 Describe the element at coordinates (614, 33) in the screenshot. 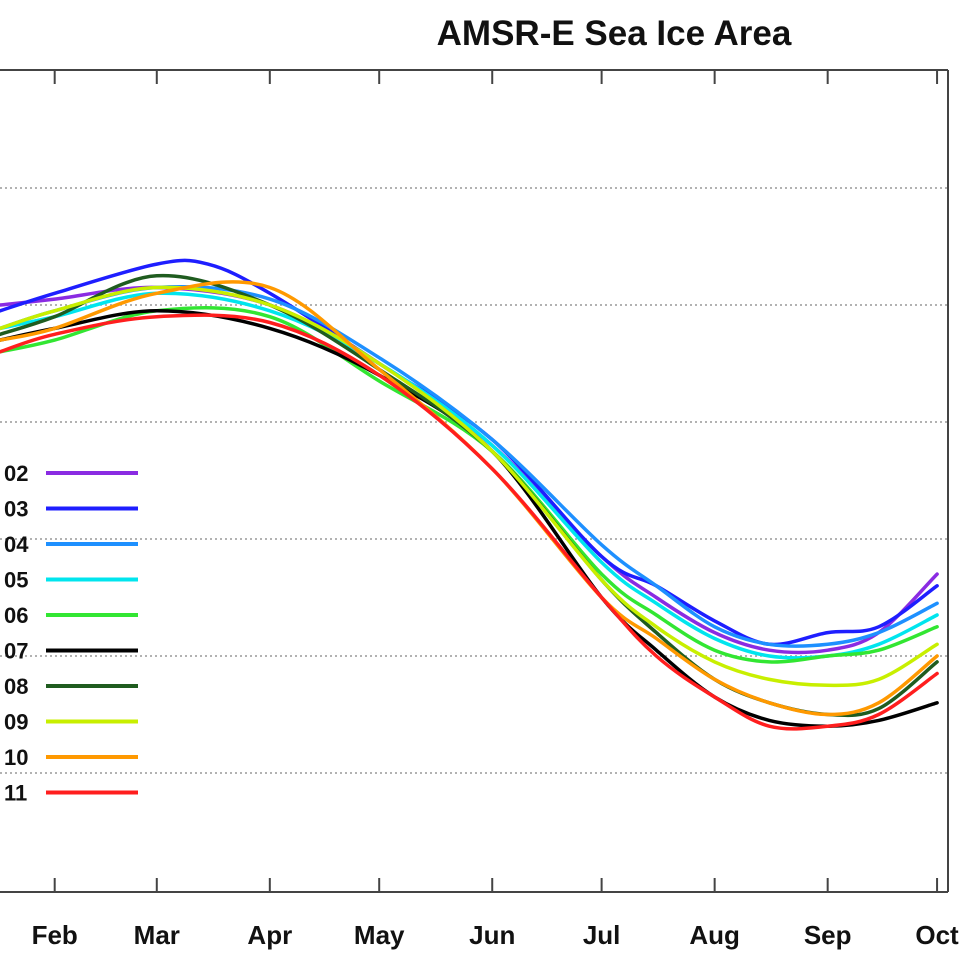

I see `chart-title: AMSR-E Sea Ice Area` at that location.